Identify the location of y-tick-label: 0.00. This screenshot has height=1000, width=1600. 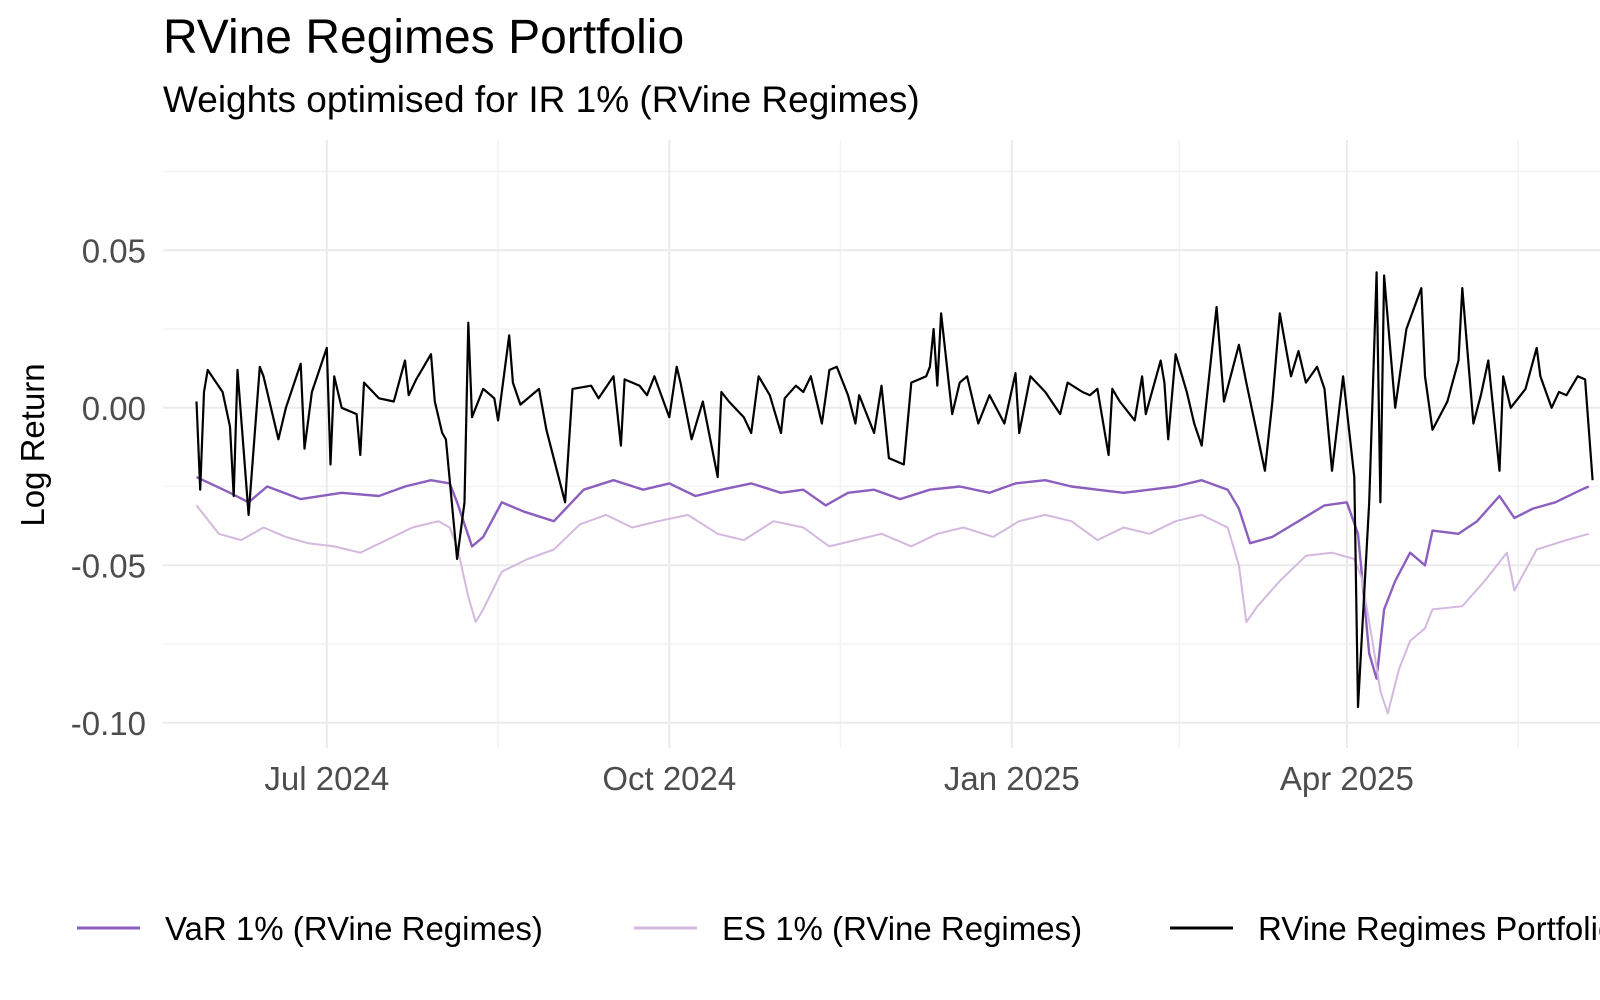
(114, 408).